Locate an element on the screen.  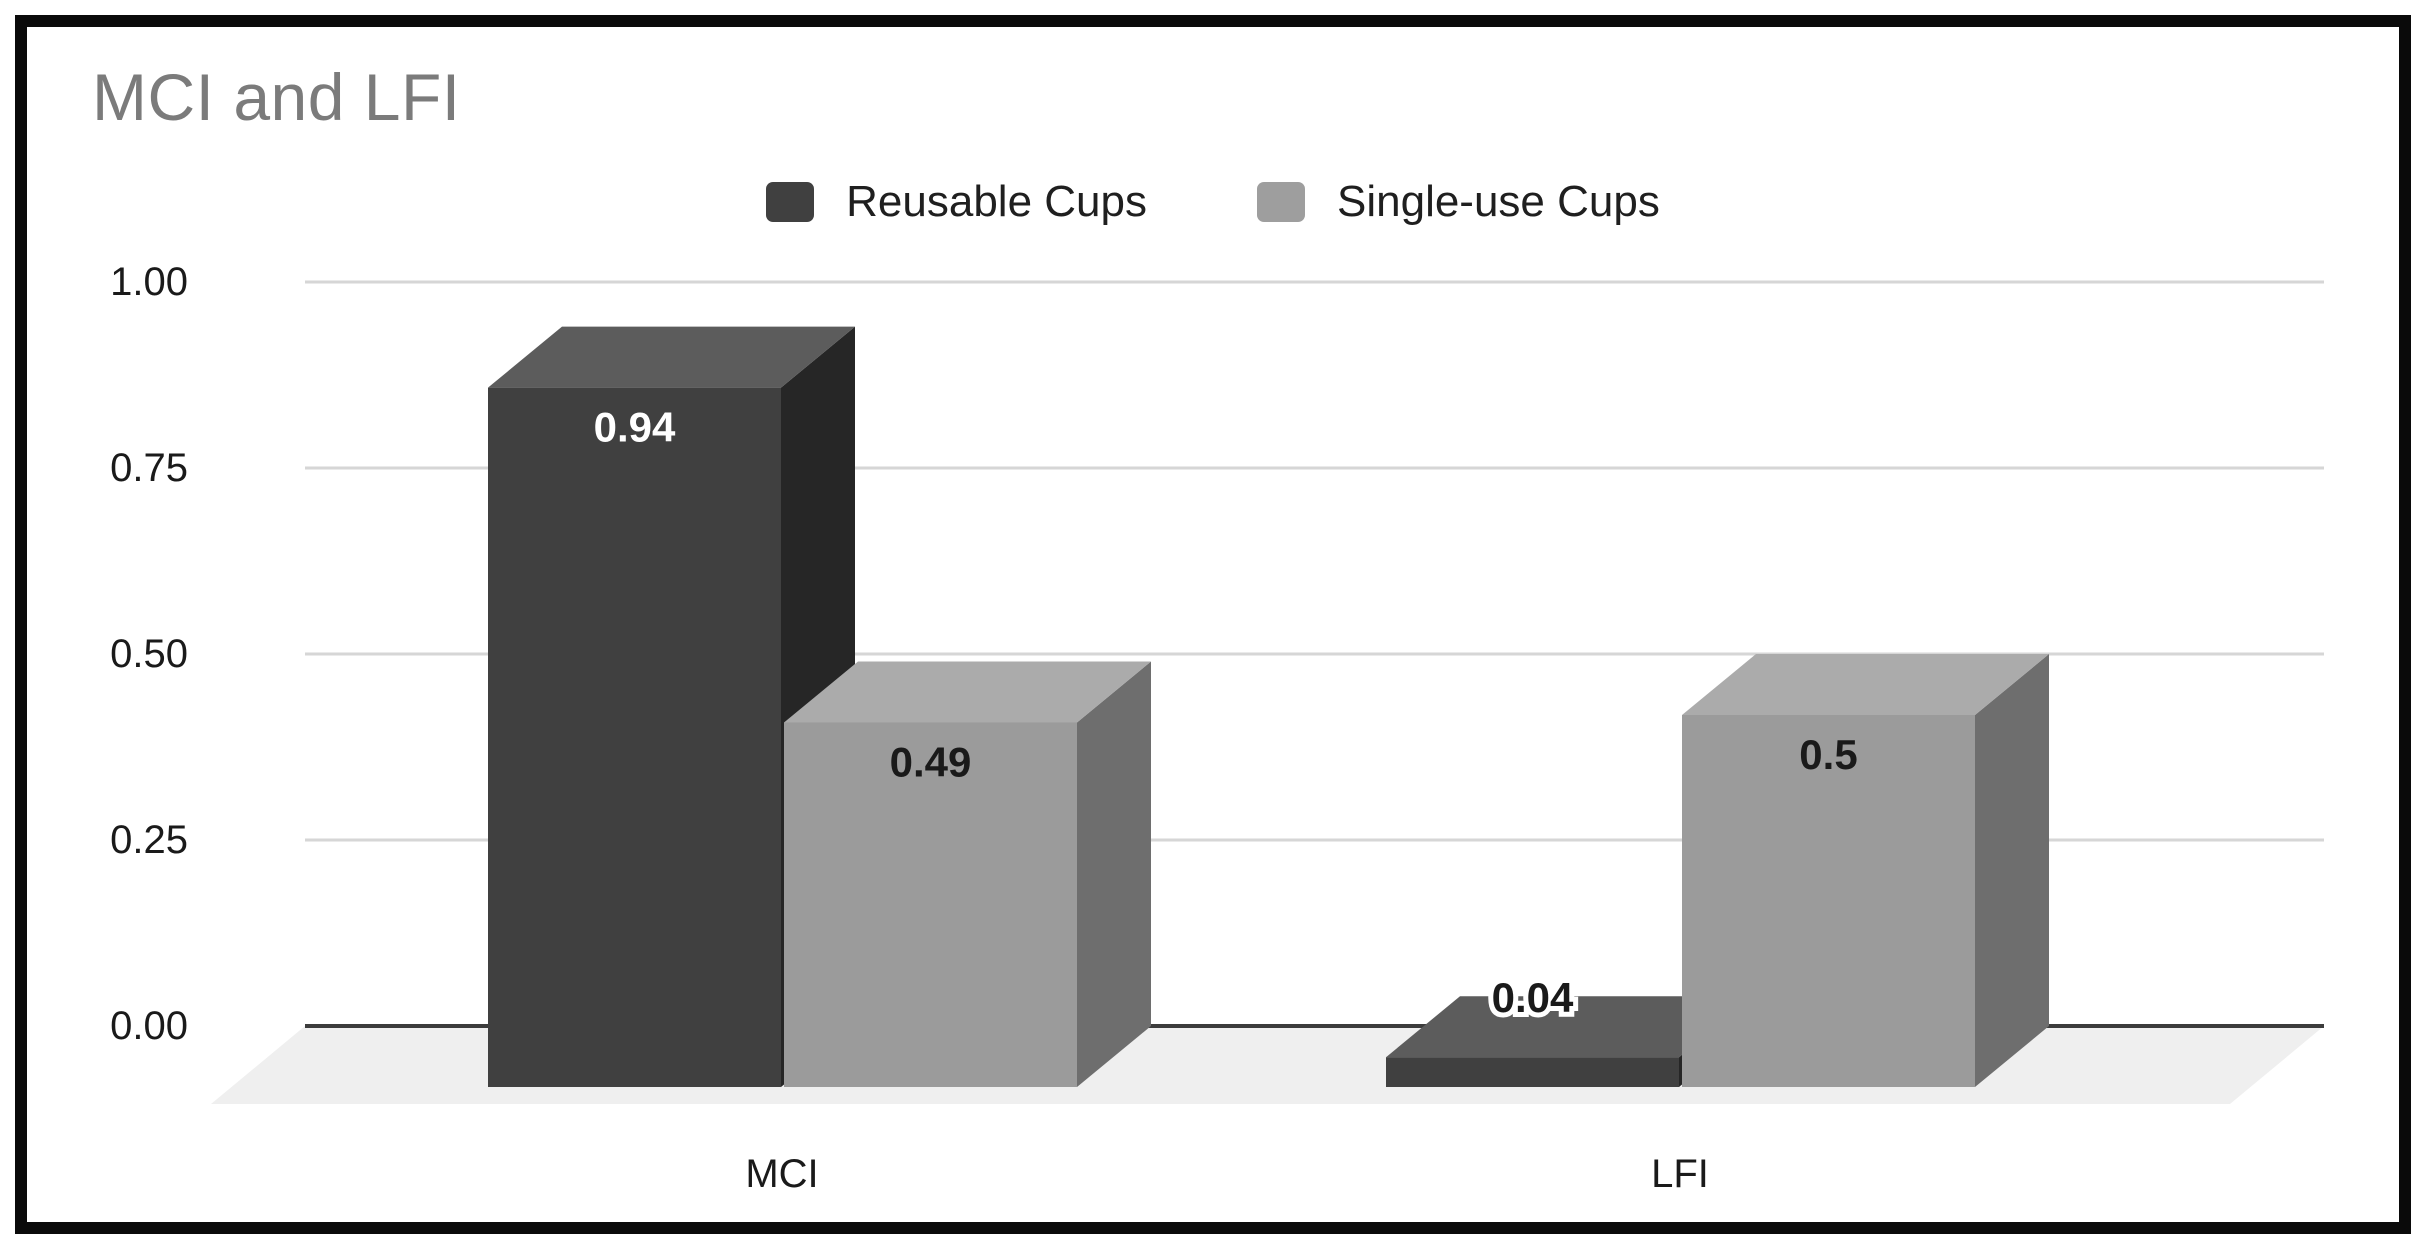
bar-mci-single-use-cups-top is located at coordinates (967, 692).